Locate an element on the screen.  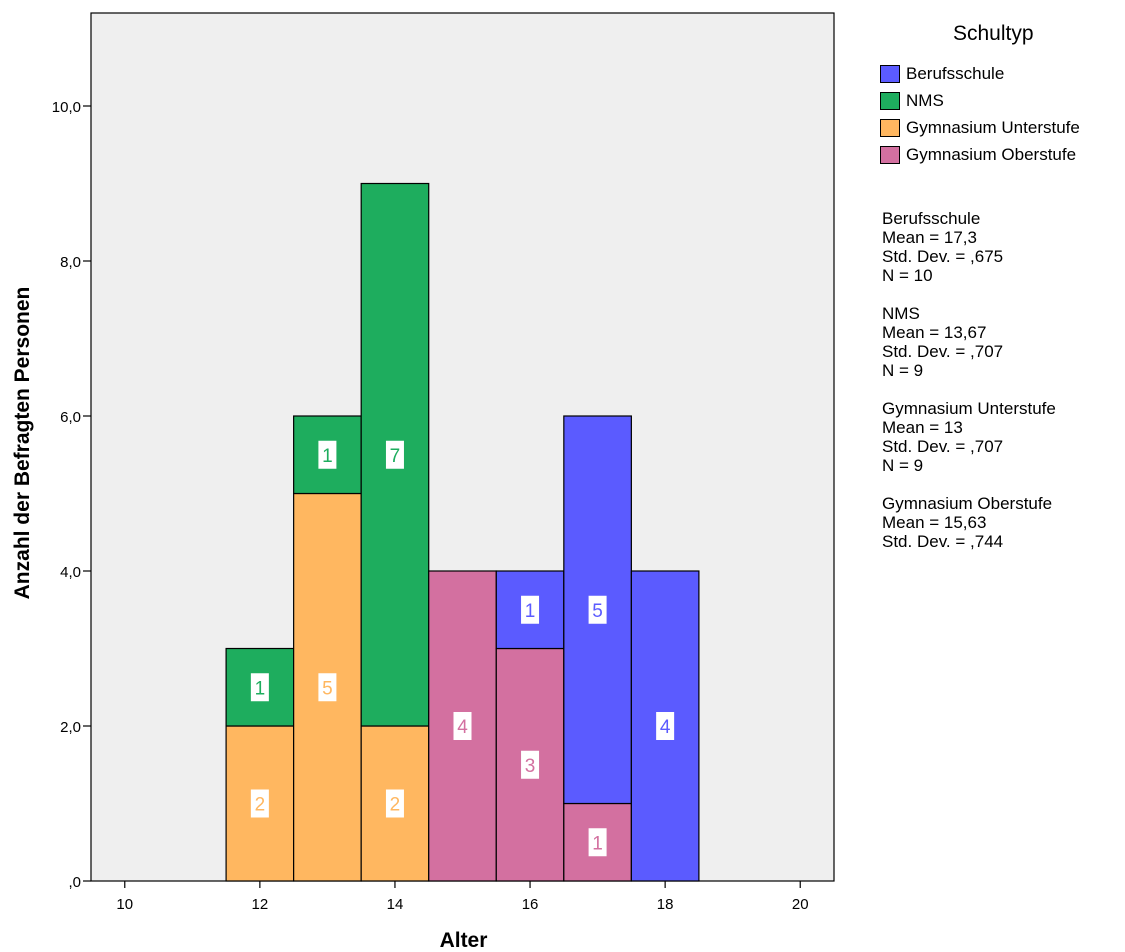
bar-label-nms: 7 is located at coordinates (395, 456).